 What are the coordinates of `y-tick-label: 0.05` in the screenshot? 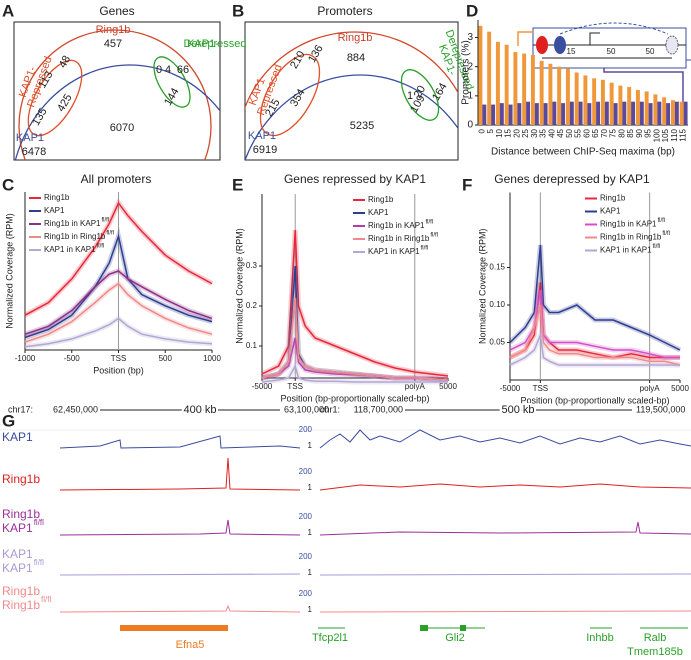 It's located at (497, 342).